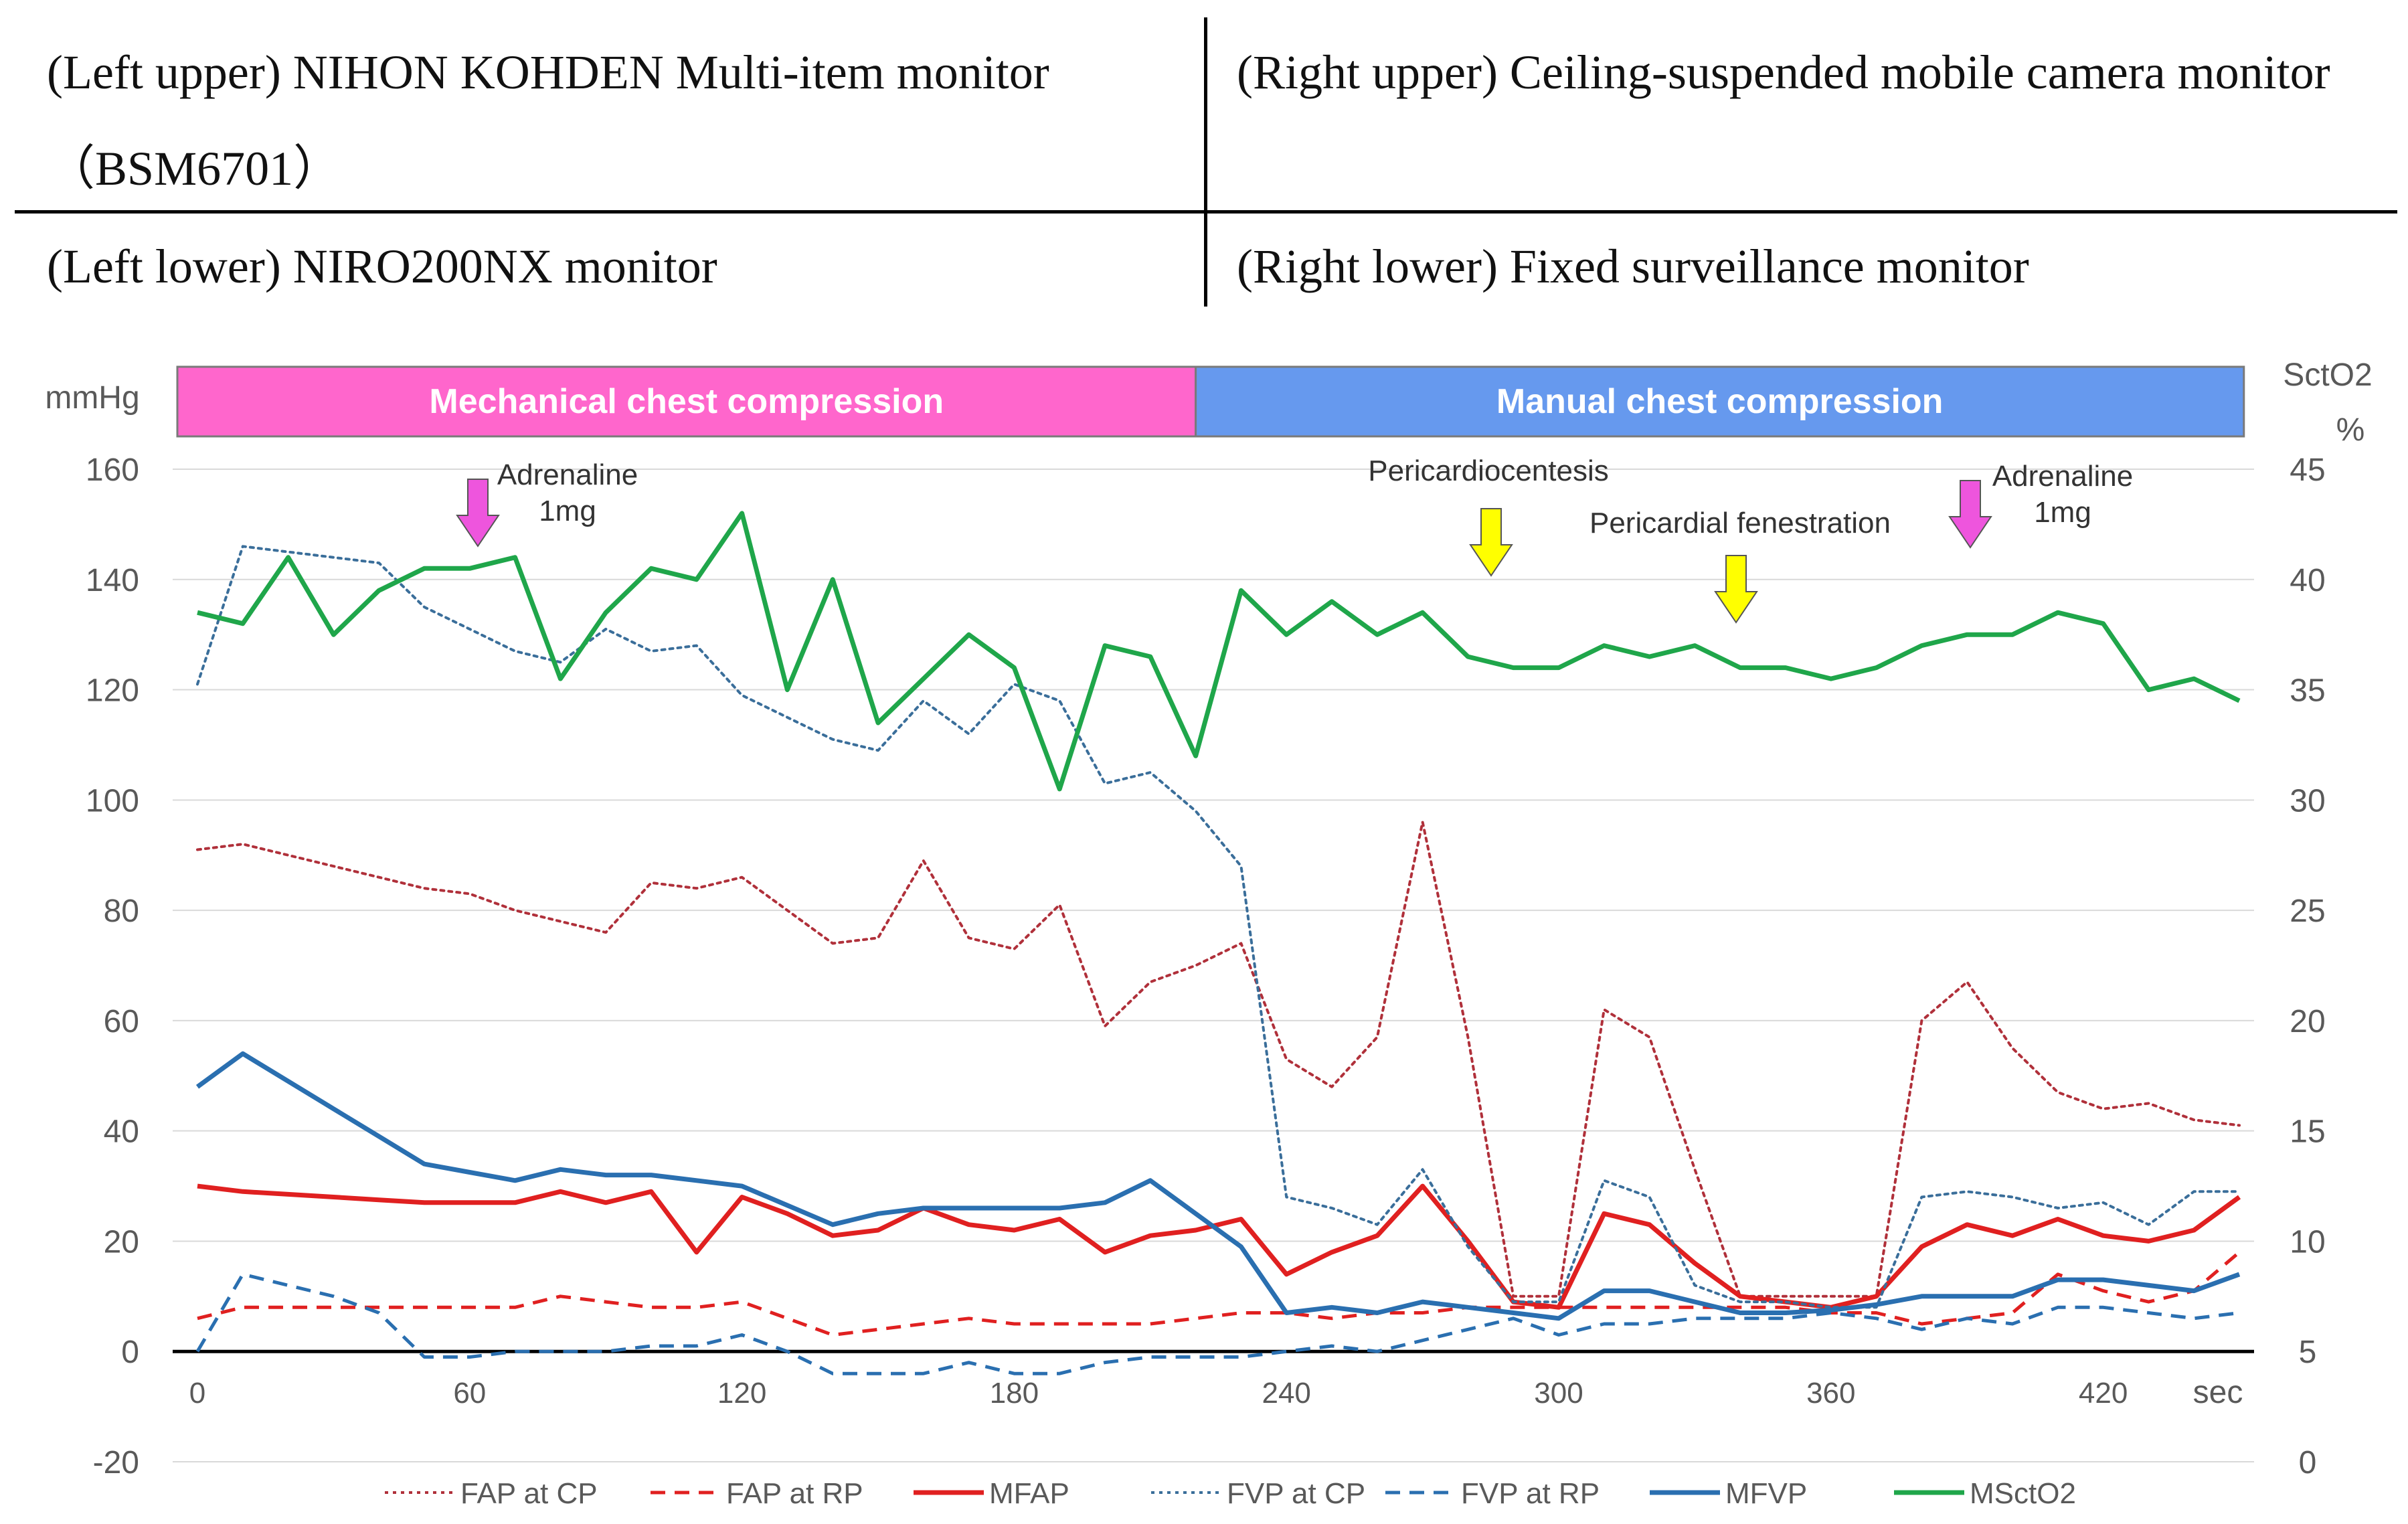 The image size is (2408, 1524). Describe the element at coordinates (2307, 911) in the screenshot. I see `y-tick-right: 25` at that location.